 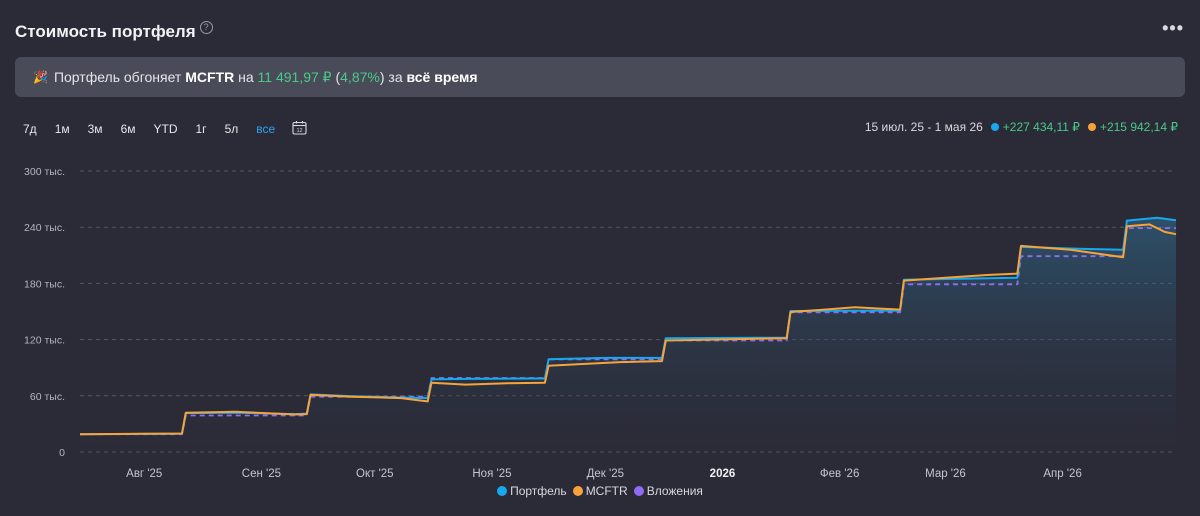 I want to click on banner-prefix: Портфель обгоняет, so click(x=117, y=77).